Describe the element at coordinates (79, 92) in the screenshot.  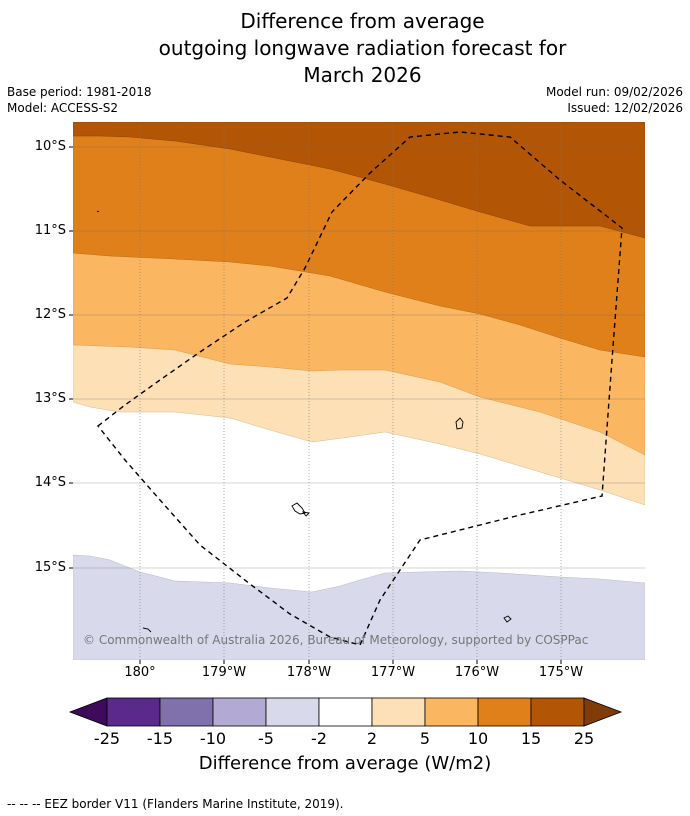
I see `base-period: Base period: 1981-2018` at that location.